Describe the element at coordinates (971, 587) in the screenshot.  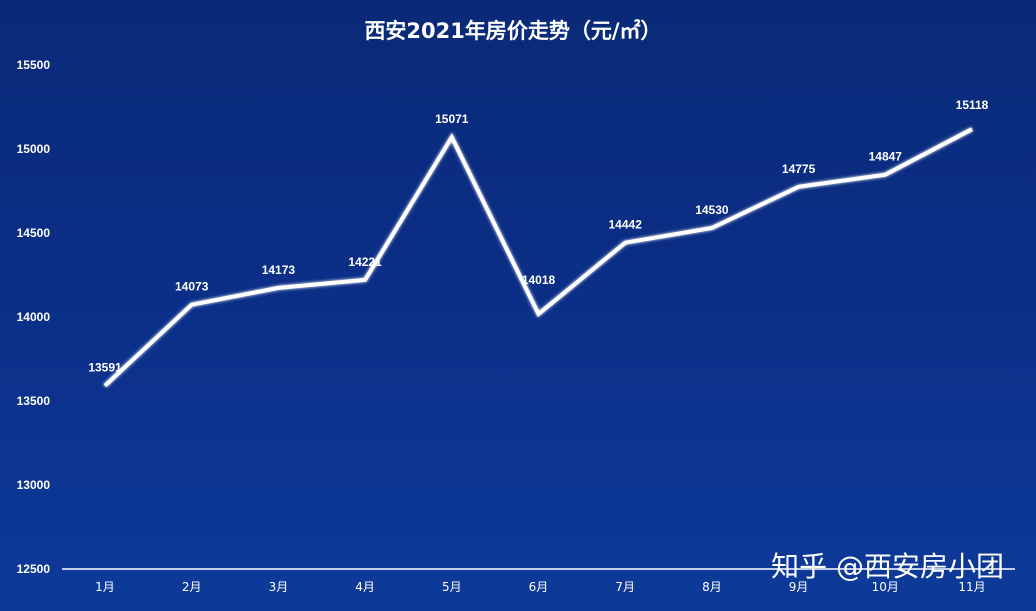
I see `x-tick-label: 11月` at that location.